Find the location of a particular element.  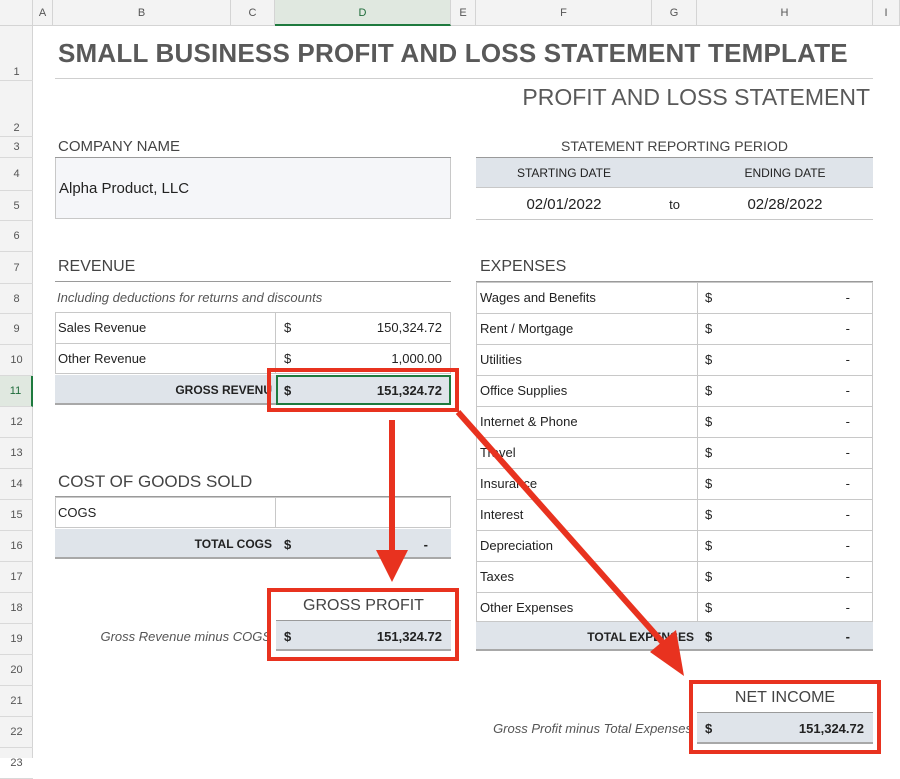

title-divider is located at coordinates (464, 78).